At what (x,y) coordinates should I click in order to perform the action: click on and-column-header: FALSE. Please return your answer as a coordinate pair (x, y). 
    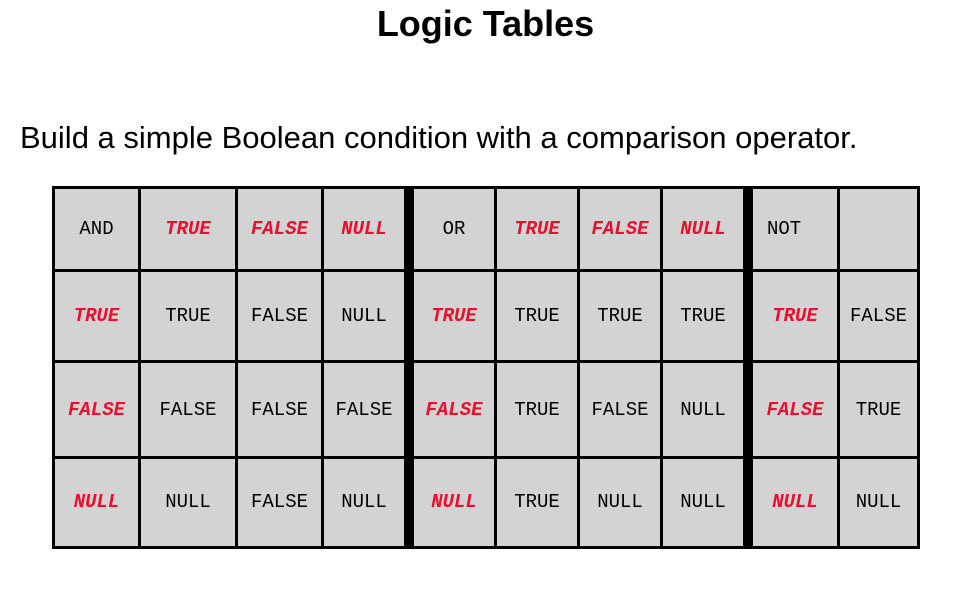
    Looking at the image, I should click on (279, 229).